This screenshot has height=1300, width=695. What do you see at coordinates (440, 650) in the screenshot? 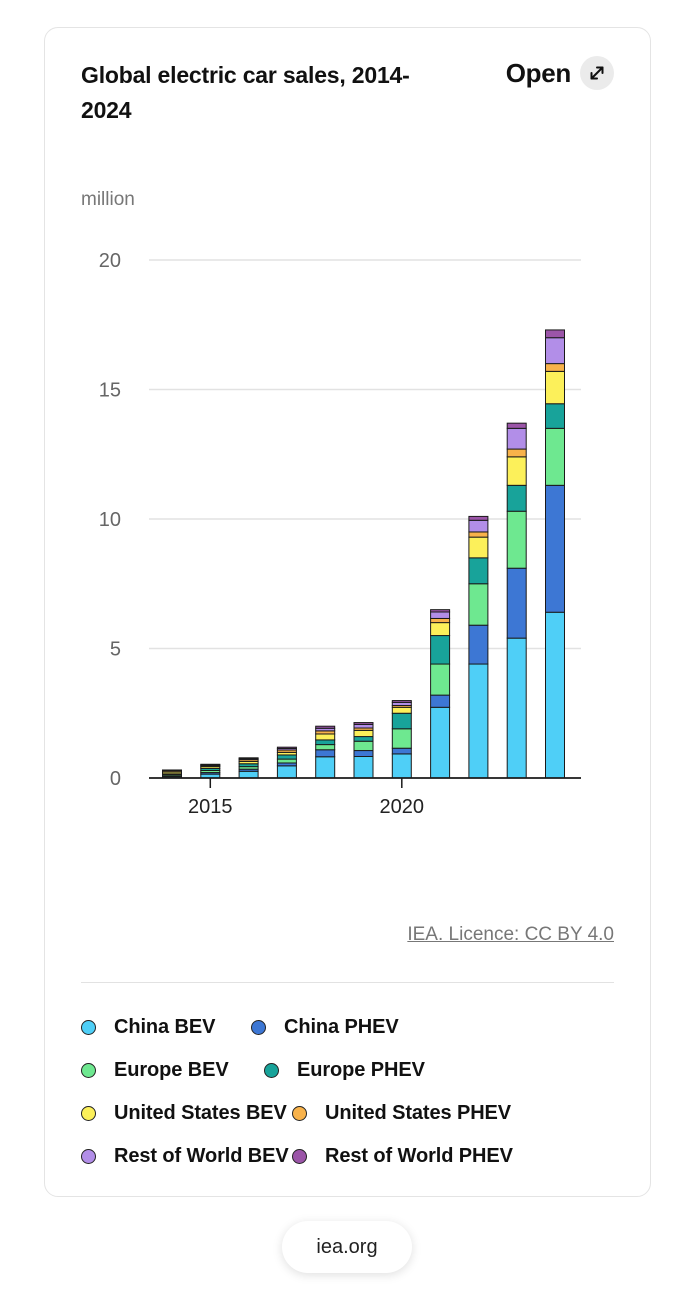
I see `bar-segment-2021-europe-phev` at bounding box center [440, 650].